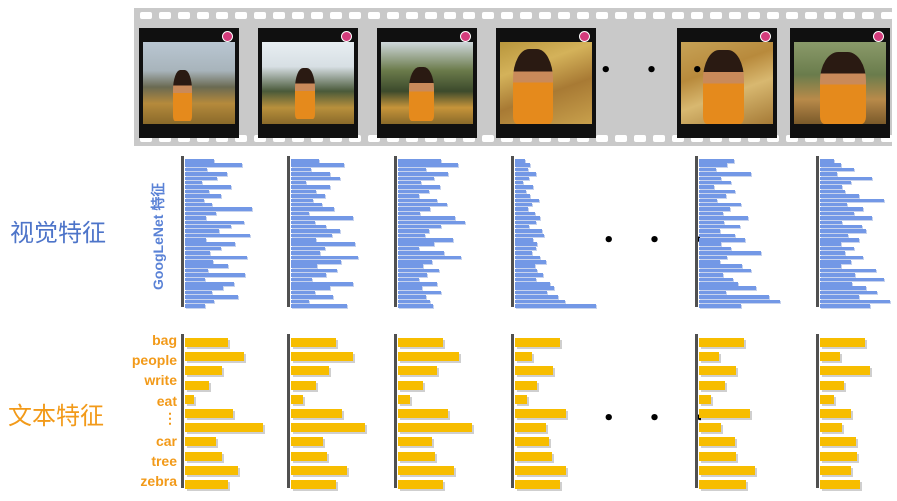 The width and height of the screenshot is (897, 501). I want to click on text-histogram-axis, so click(288, 411).